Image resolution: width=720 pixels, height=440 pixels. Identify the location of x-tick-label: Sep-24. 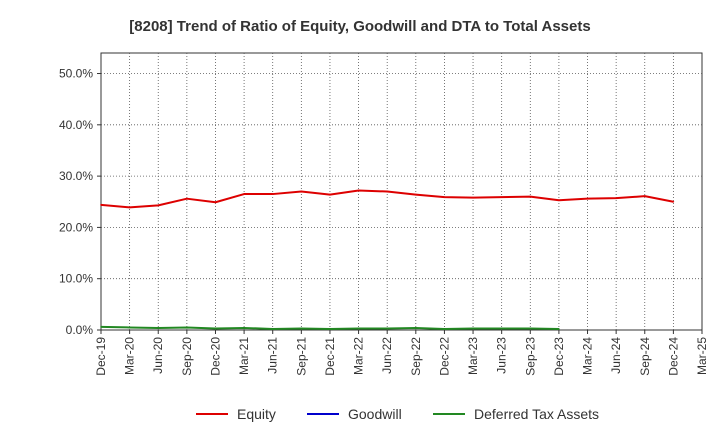
(645, 356).